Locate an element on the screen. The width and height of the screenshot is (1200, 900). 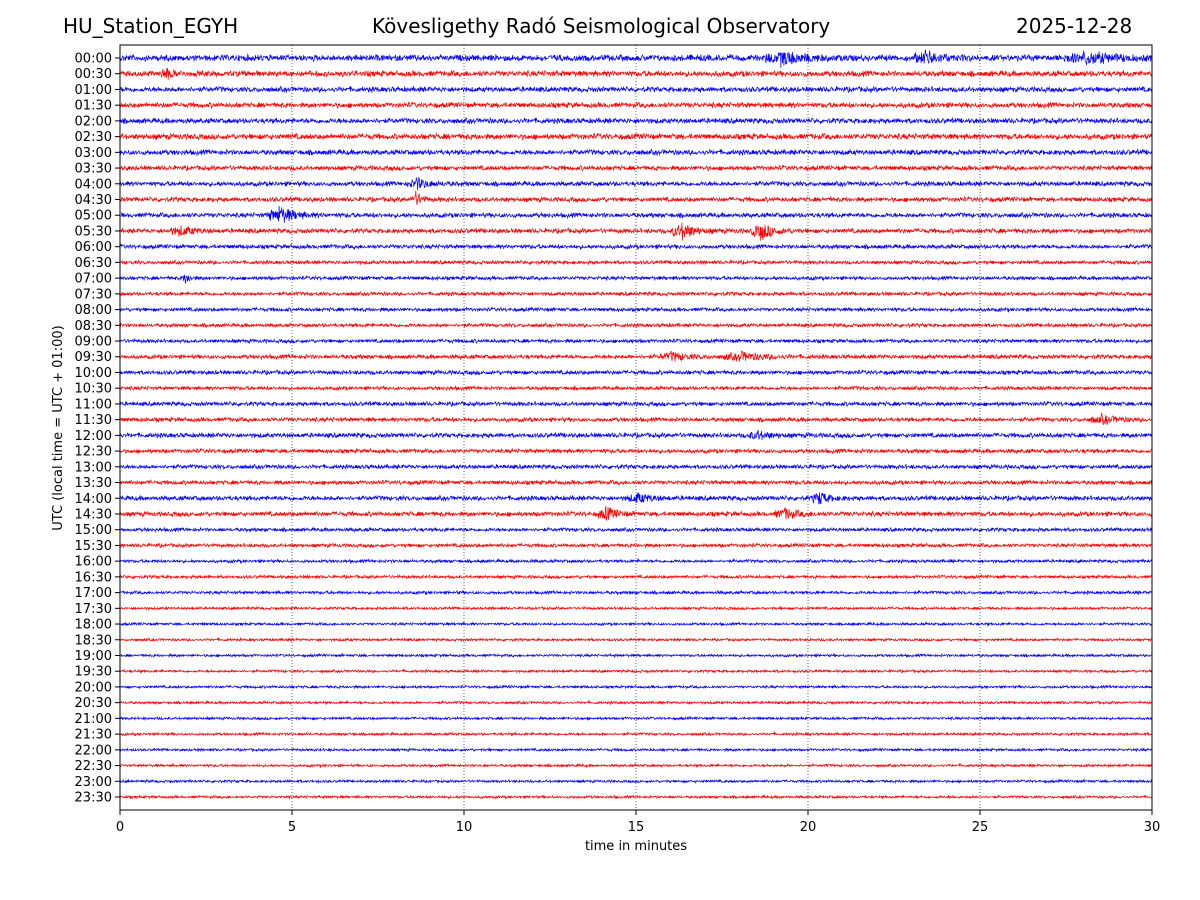
y-tick-label: 23:30 is located at coordinates (93, 798).